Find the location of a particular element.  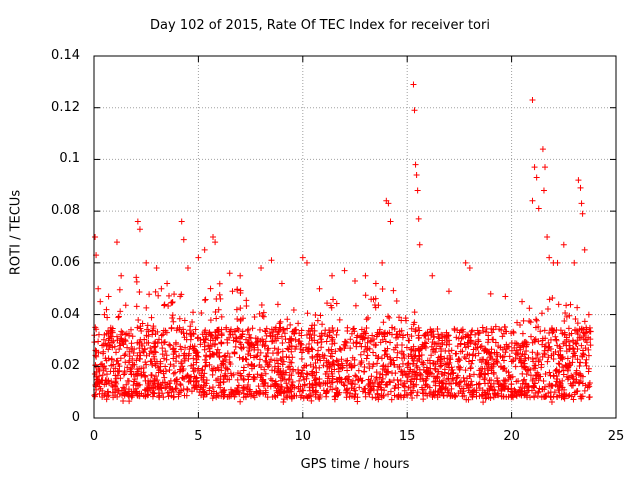

y-tick-label: 0.04 is located at coordinates (65, 314).